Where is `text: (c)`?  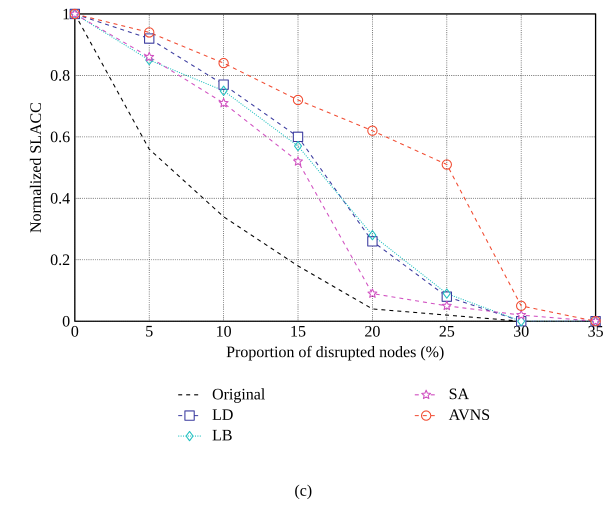
text: (c) is located at coordinates (303, 492).